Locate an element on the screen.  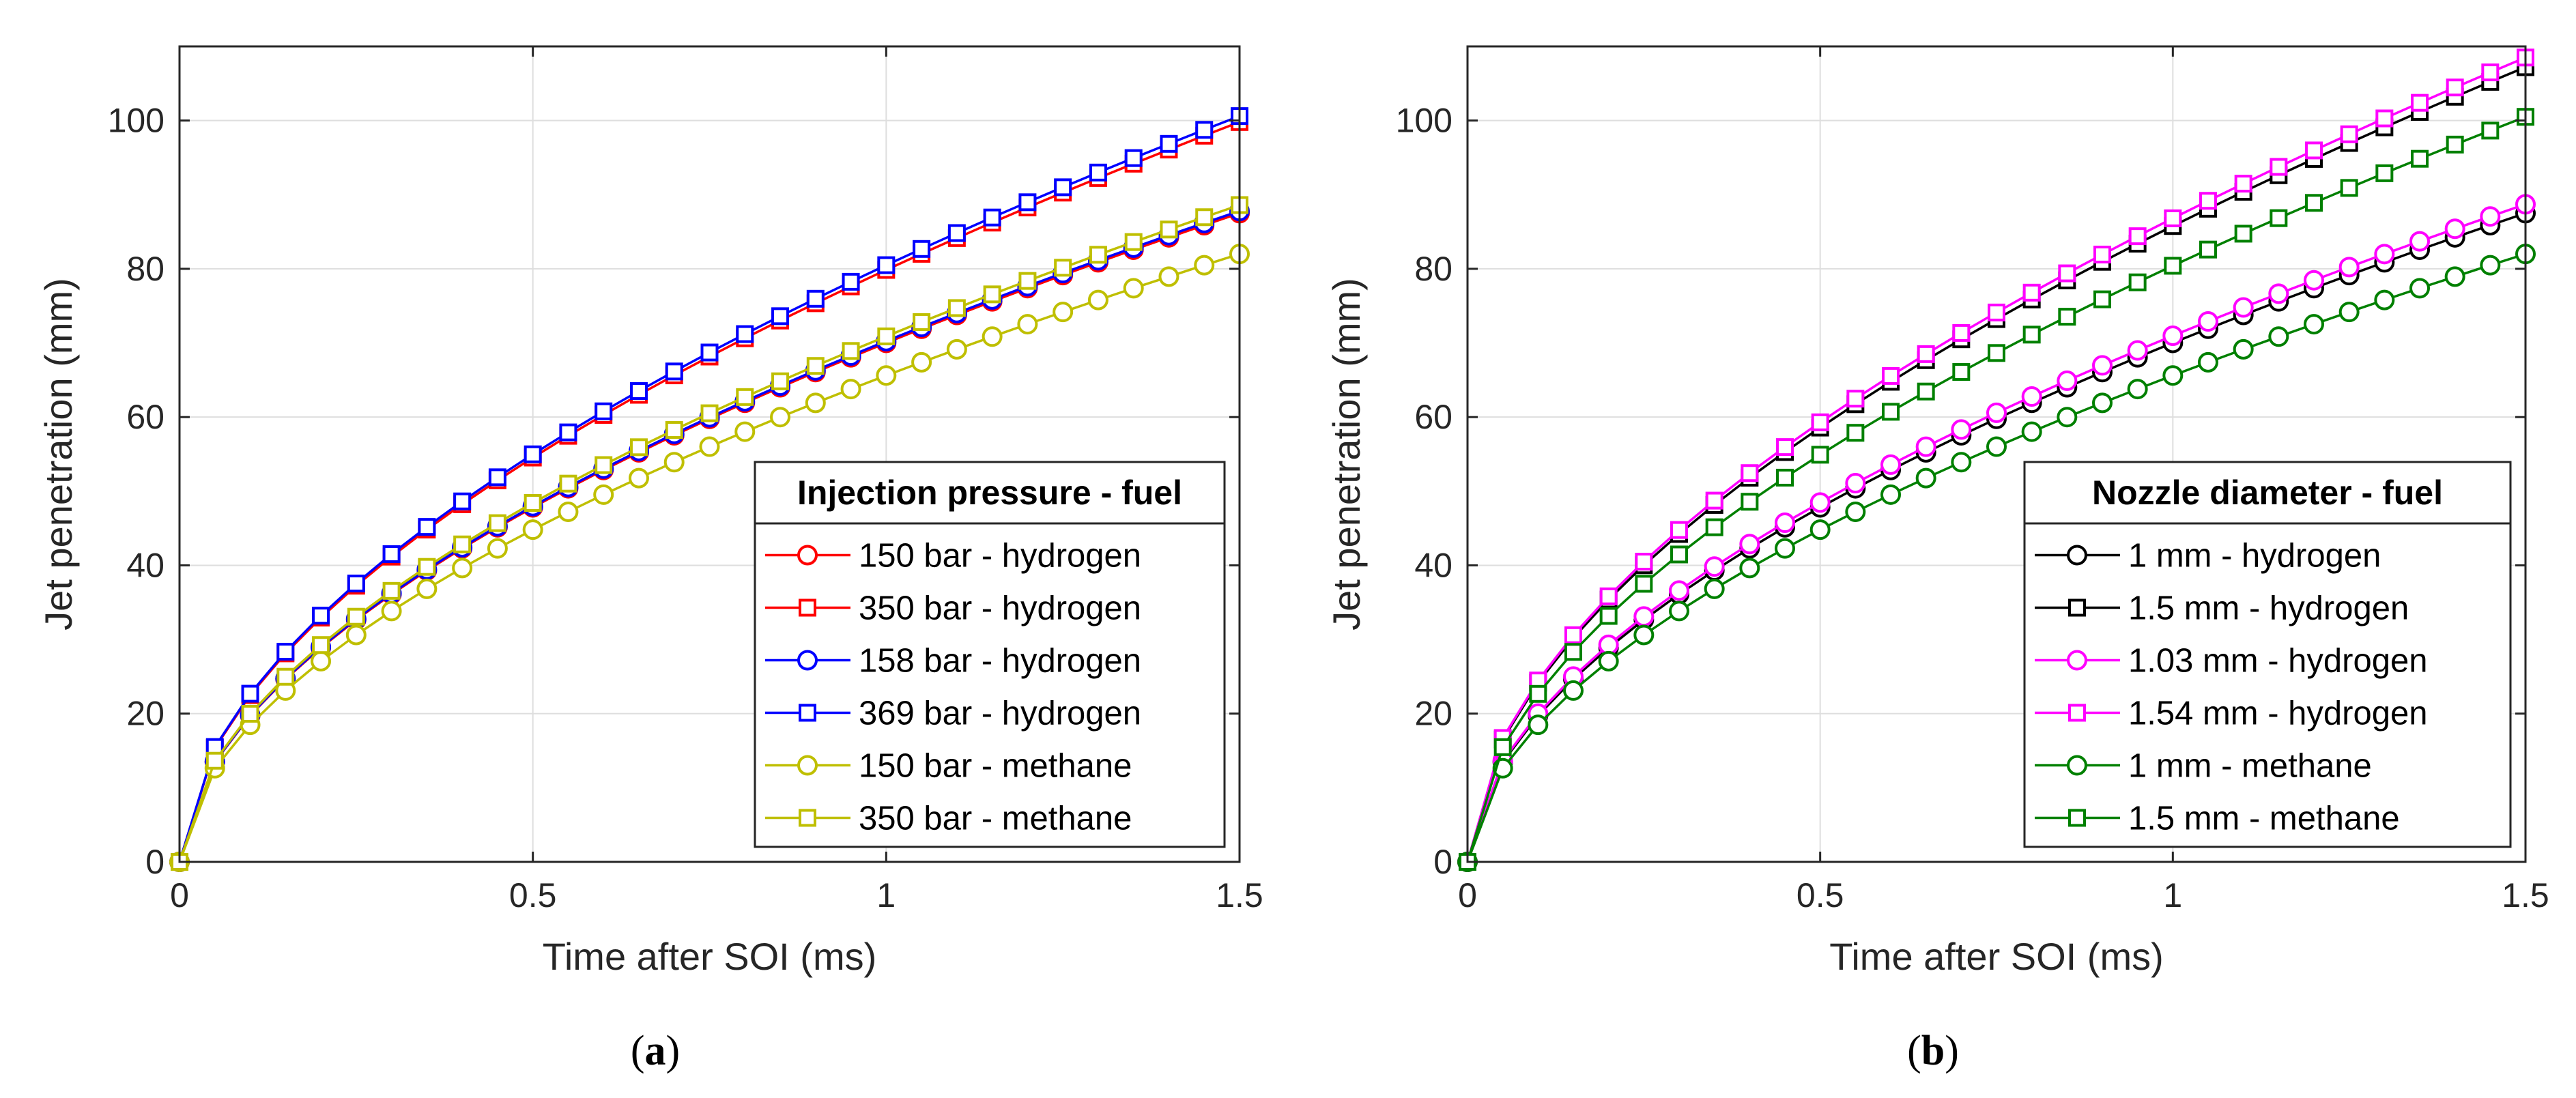
legend-label: 150 bar - methane is located at coordinates (995, 767).